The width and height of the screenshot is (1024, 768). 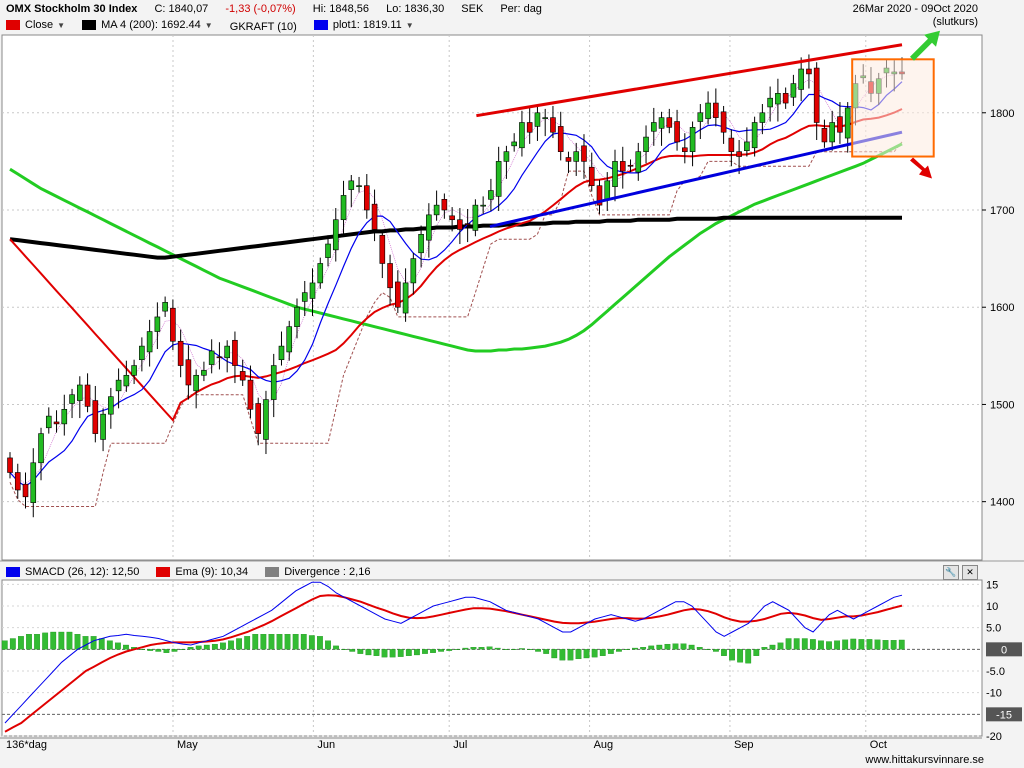 What do you see at coordinates (272, 572) in the screenshot?
I see `legend-divergence-swatch` at bounding box center [272, 572].